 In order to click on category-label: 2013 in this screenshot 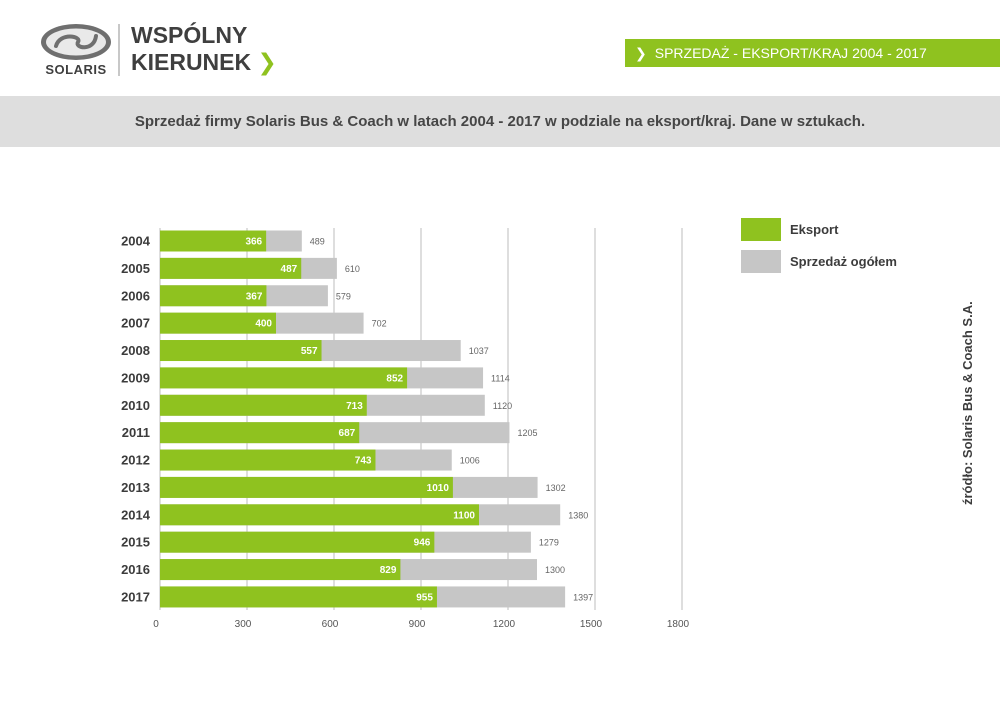, I will do `click(135, 487)`.